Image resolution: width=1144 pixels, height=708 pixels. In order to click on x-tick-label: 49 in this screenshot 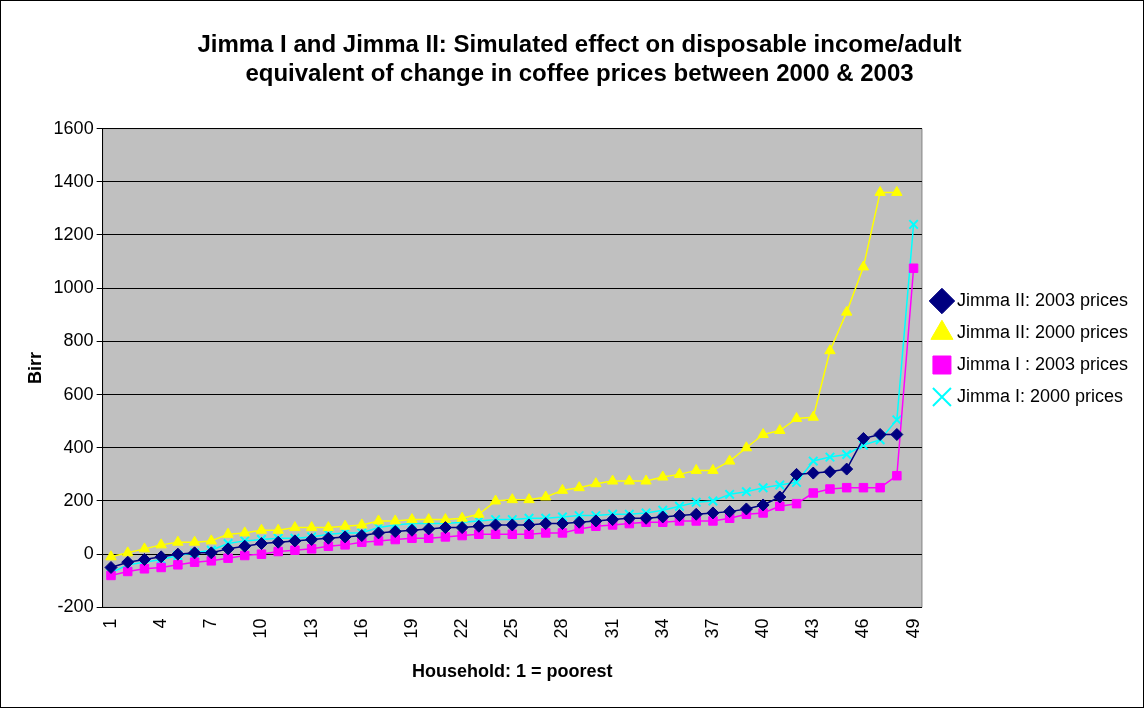, I will do `click(912, 628)`.